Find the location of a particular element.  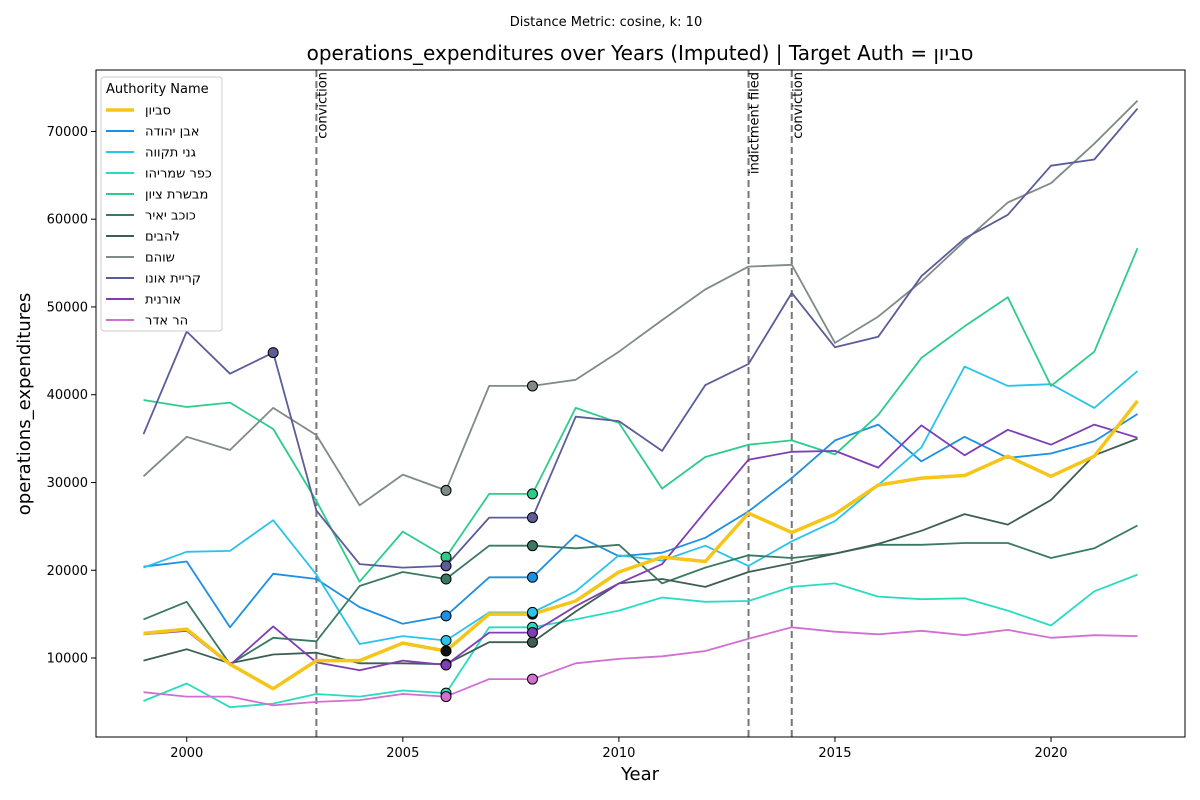

legend-title: Authority Name is located at coordinates (157, 89).